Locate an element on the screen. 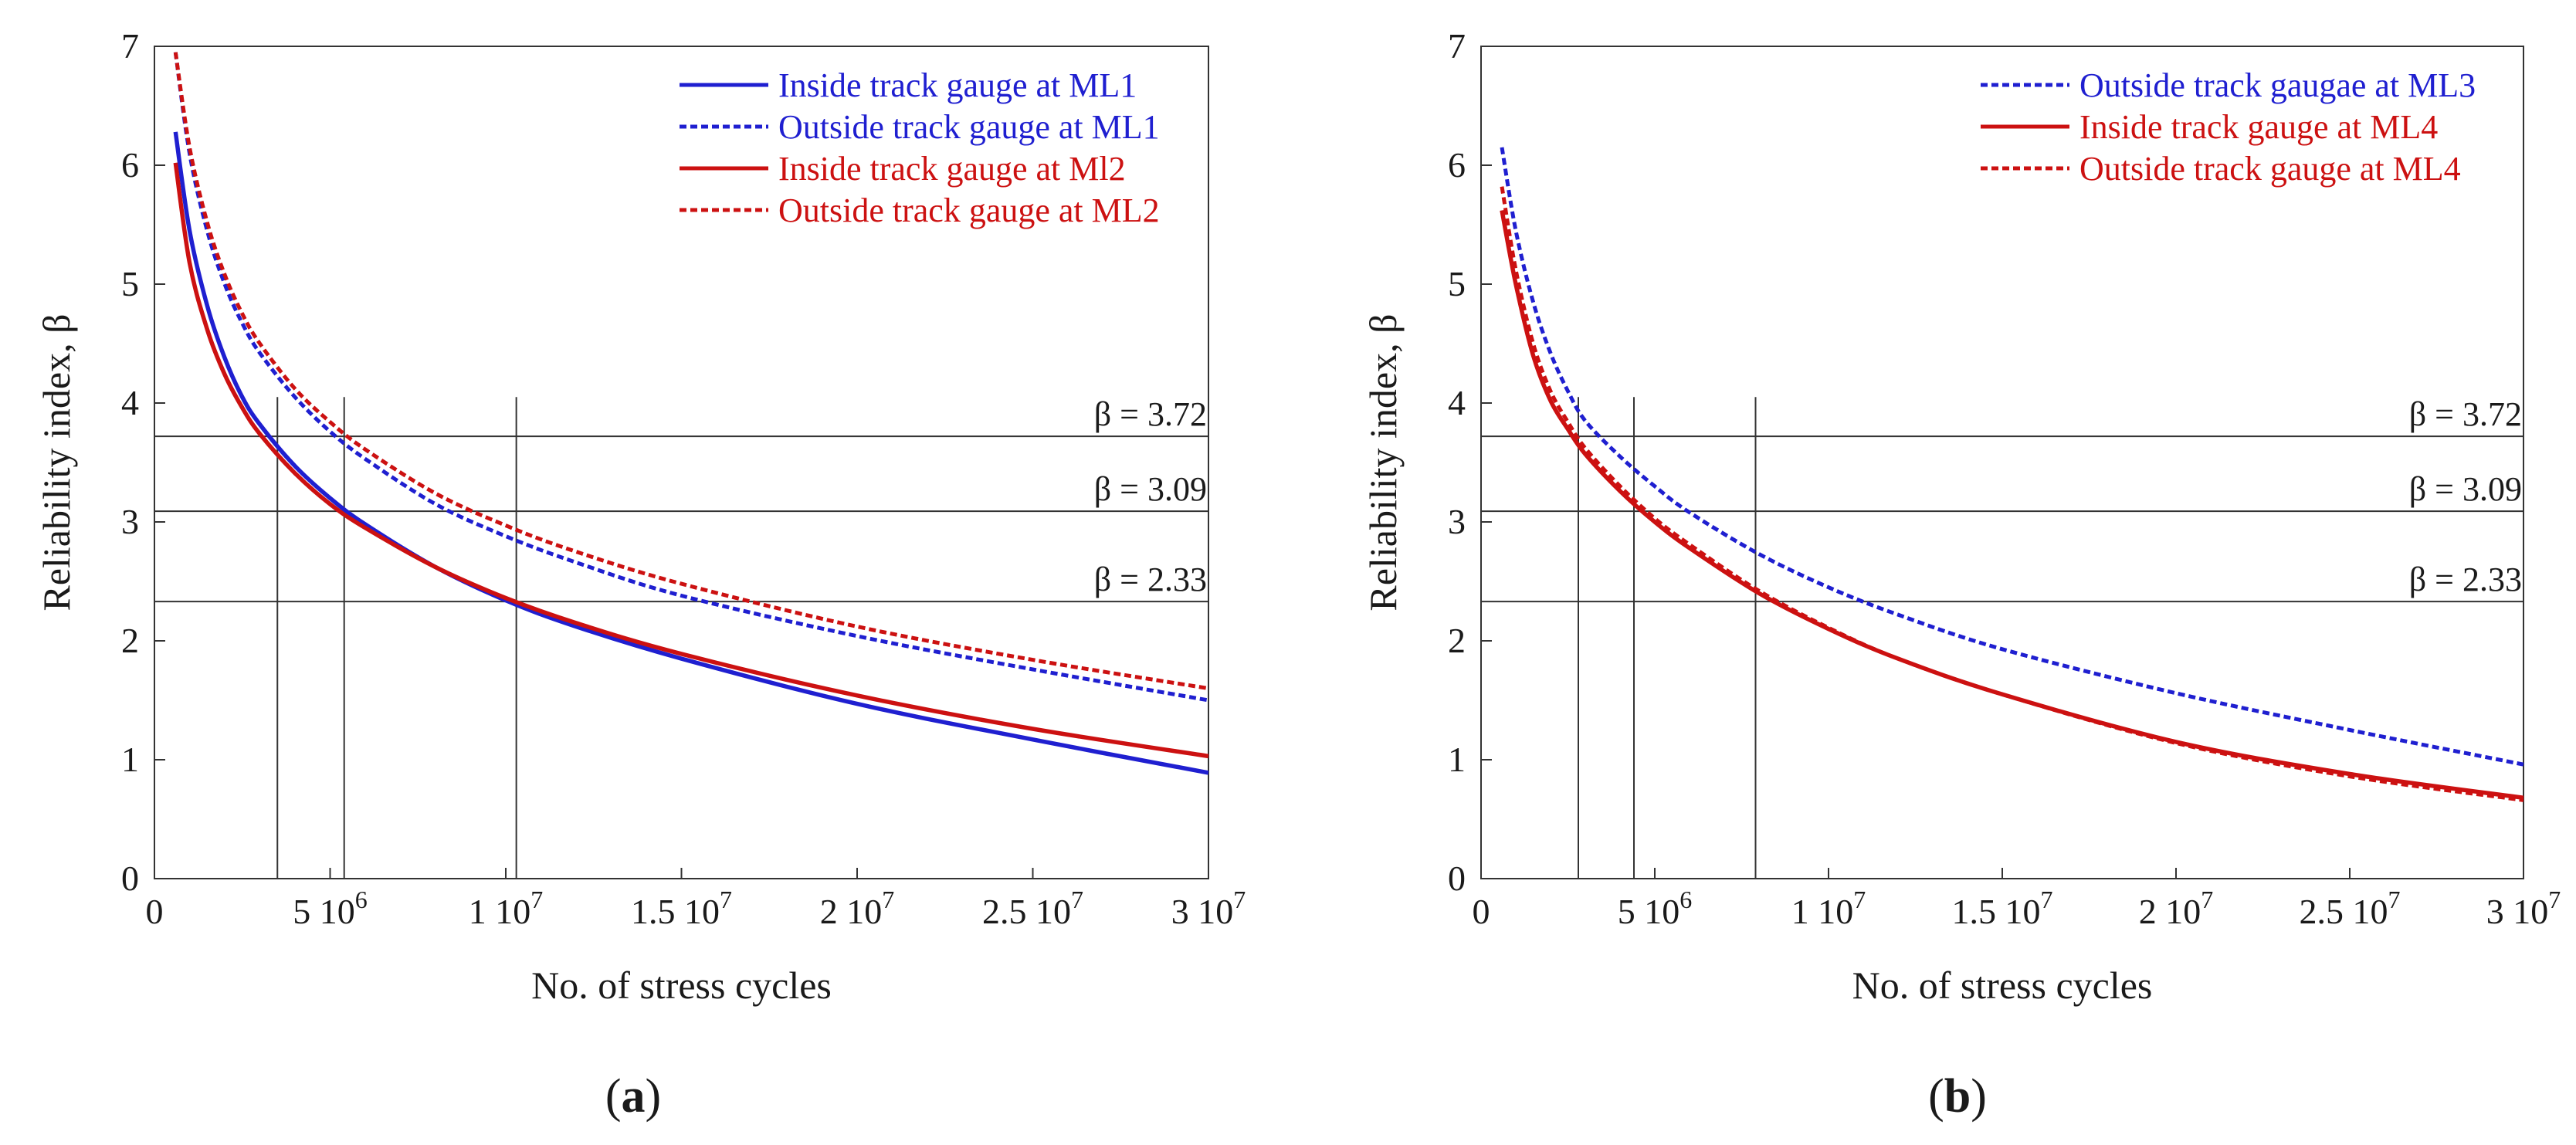 The height and width of the screenshot is (1145, 2576). legend-label: Outside track gaugae at ML3 is located at coordinates (2277, 85).